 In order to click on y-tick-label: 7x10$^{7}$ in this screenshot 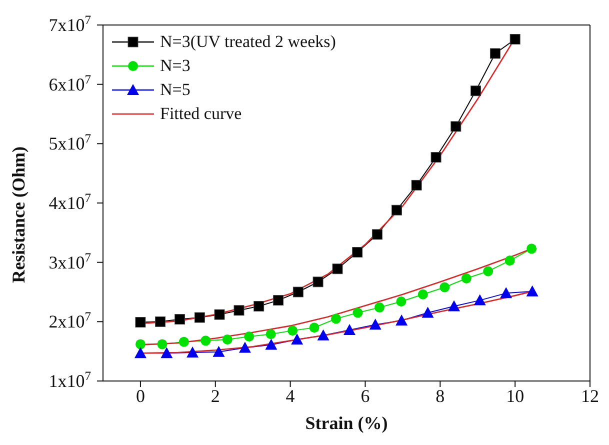, I will do `click(69, 24)`.